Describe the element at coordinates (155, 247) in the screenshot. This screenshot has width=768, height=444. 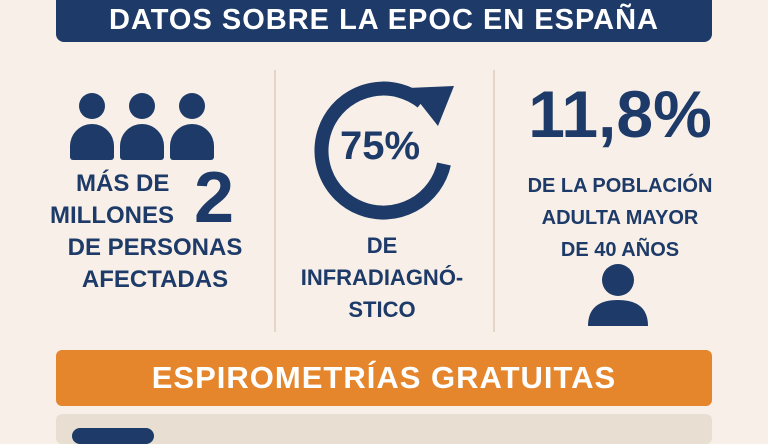
I see `stat-affected-line3: DE PERSONAS` at that location.